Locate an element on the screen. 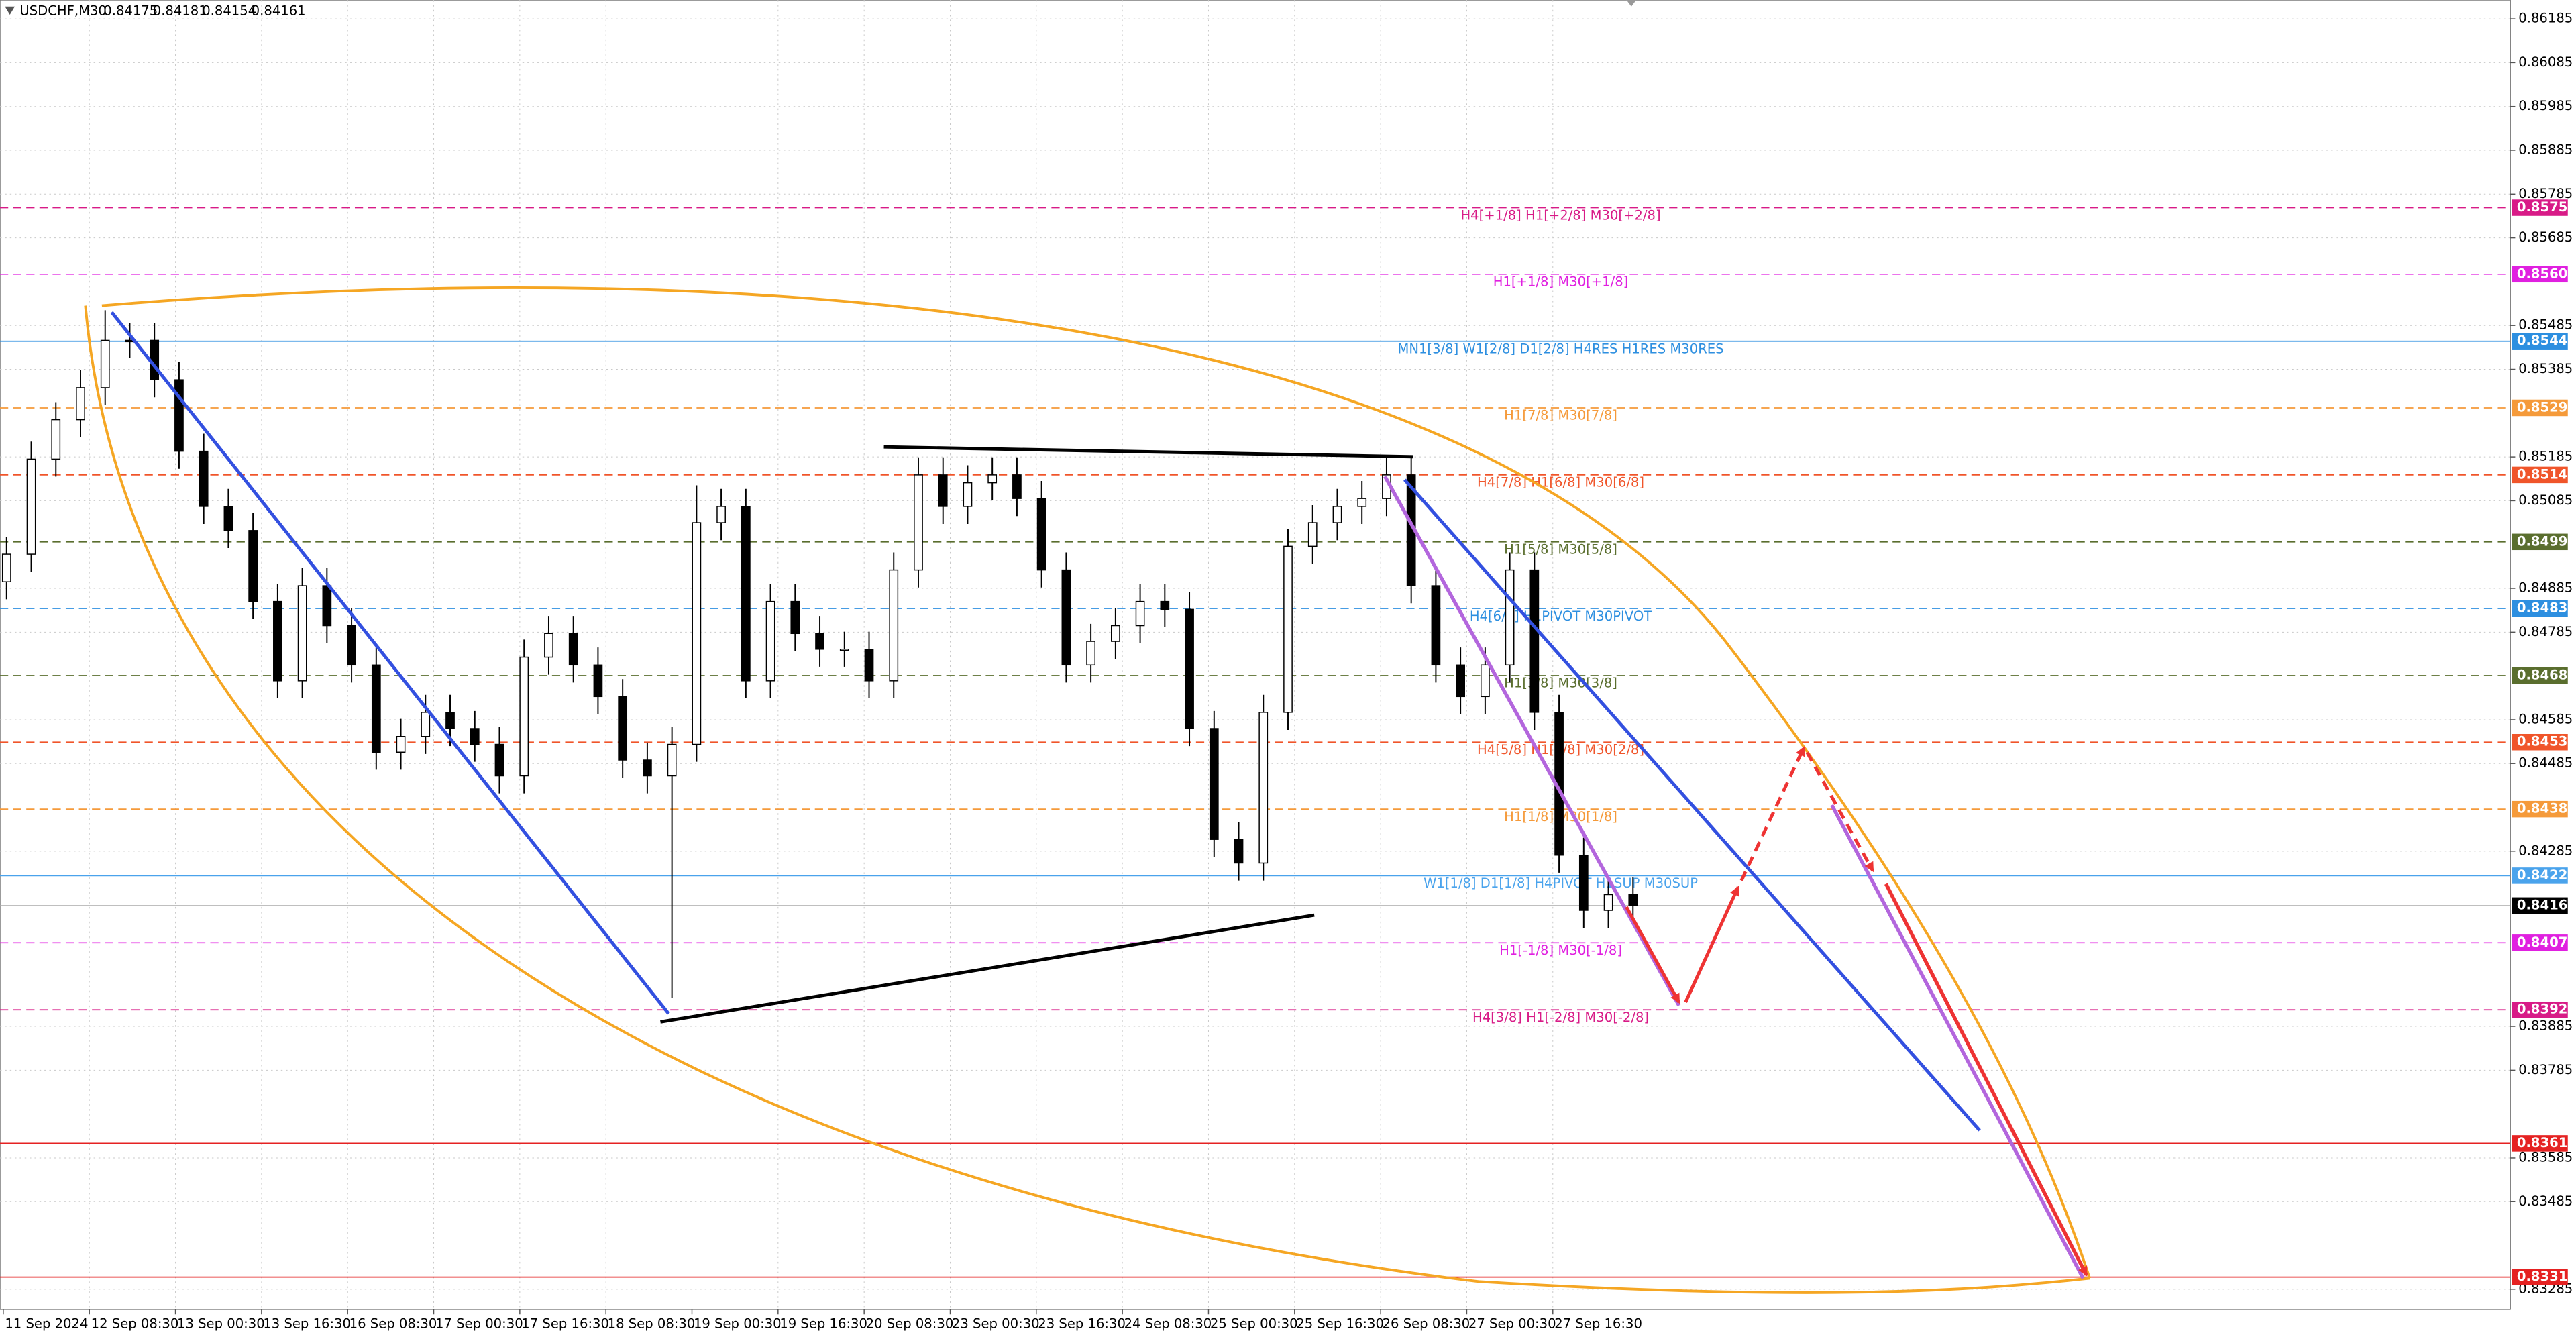 The width and height of the screenshot is (2576, 1339). level-tag-label: 0.84839 is located at coordinates (2546, 608).